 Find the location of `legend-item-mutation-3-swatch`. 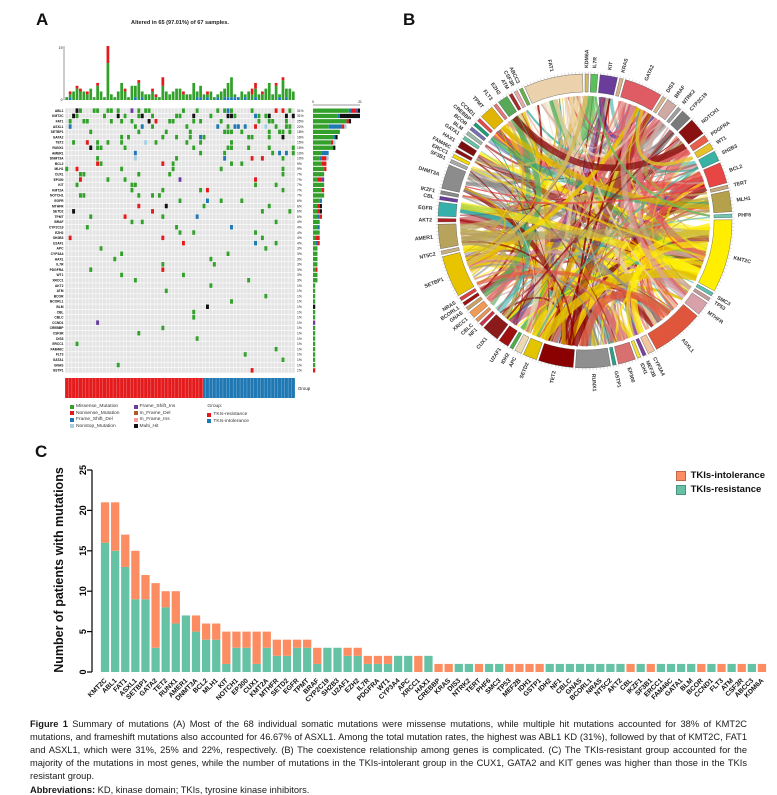

legend-item-mutation-3-swatch is located at coordinates (72, 426).